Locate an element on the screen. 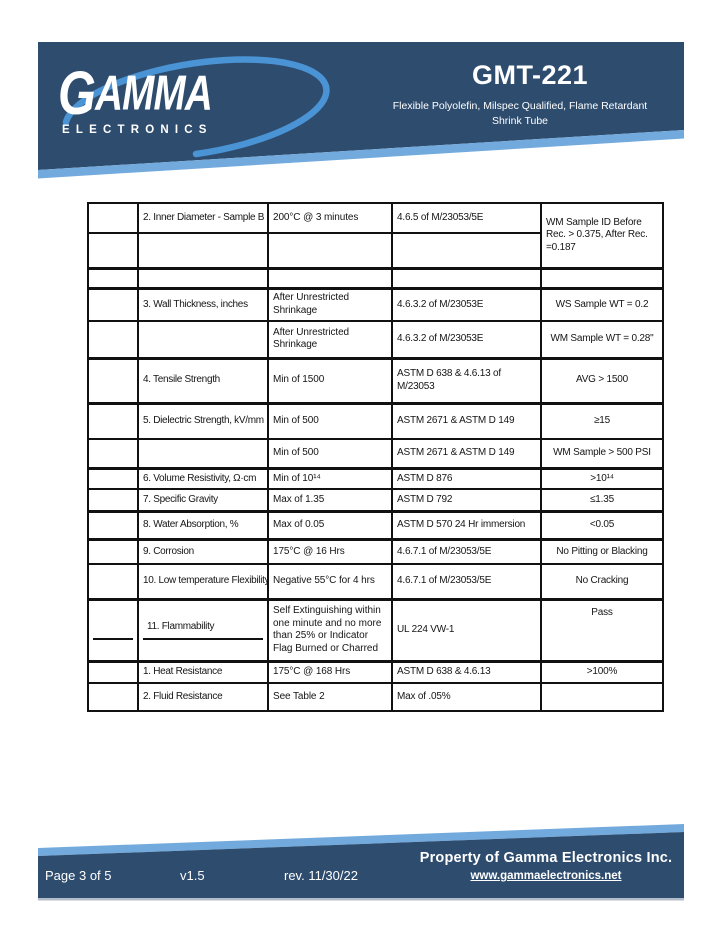 This screenshot has width=720, height=942. banner-shape is located at coordinates (361, 106).